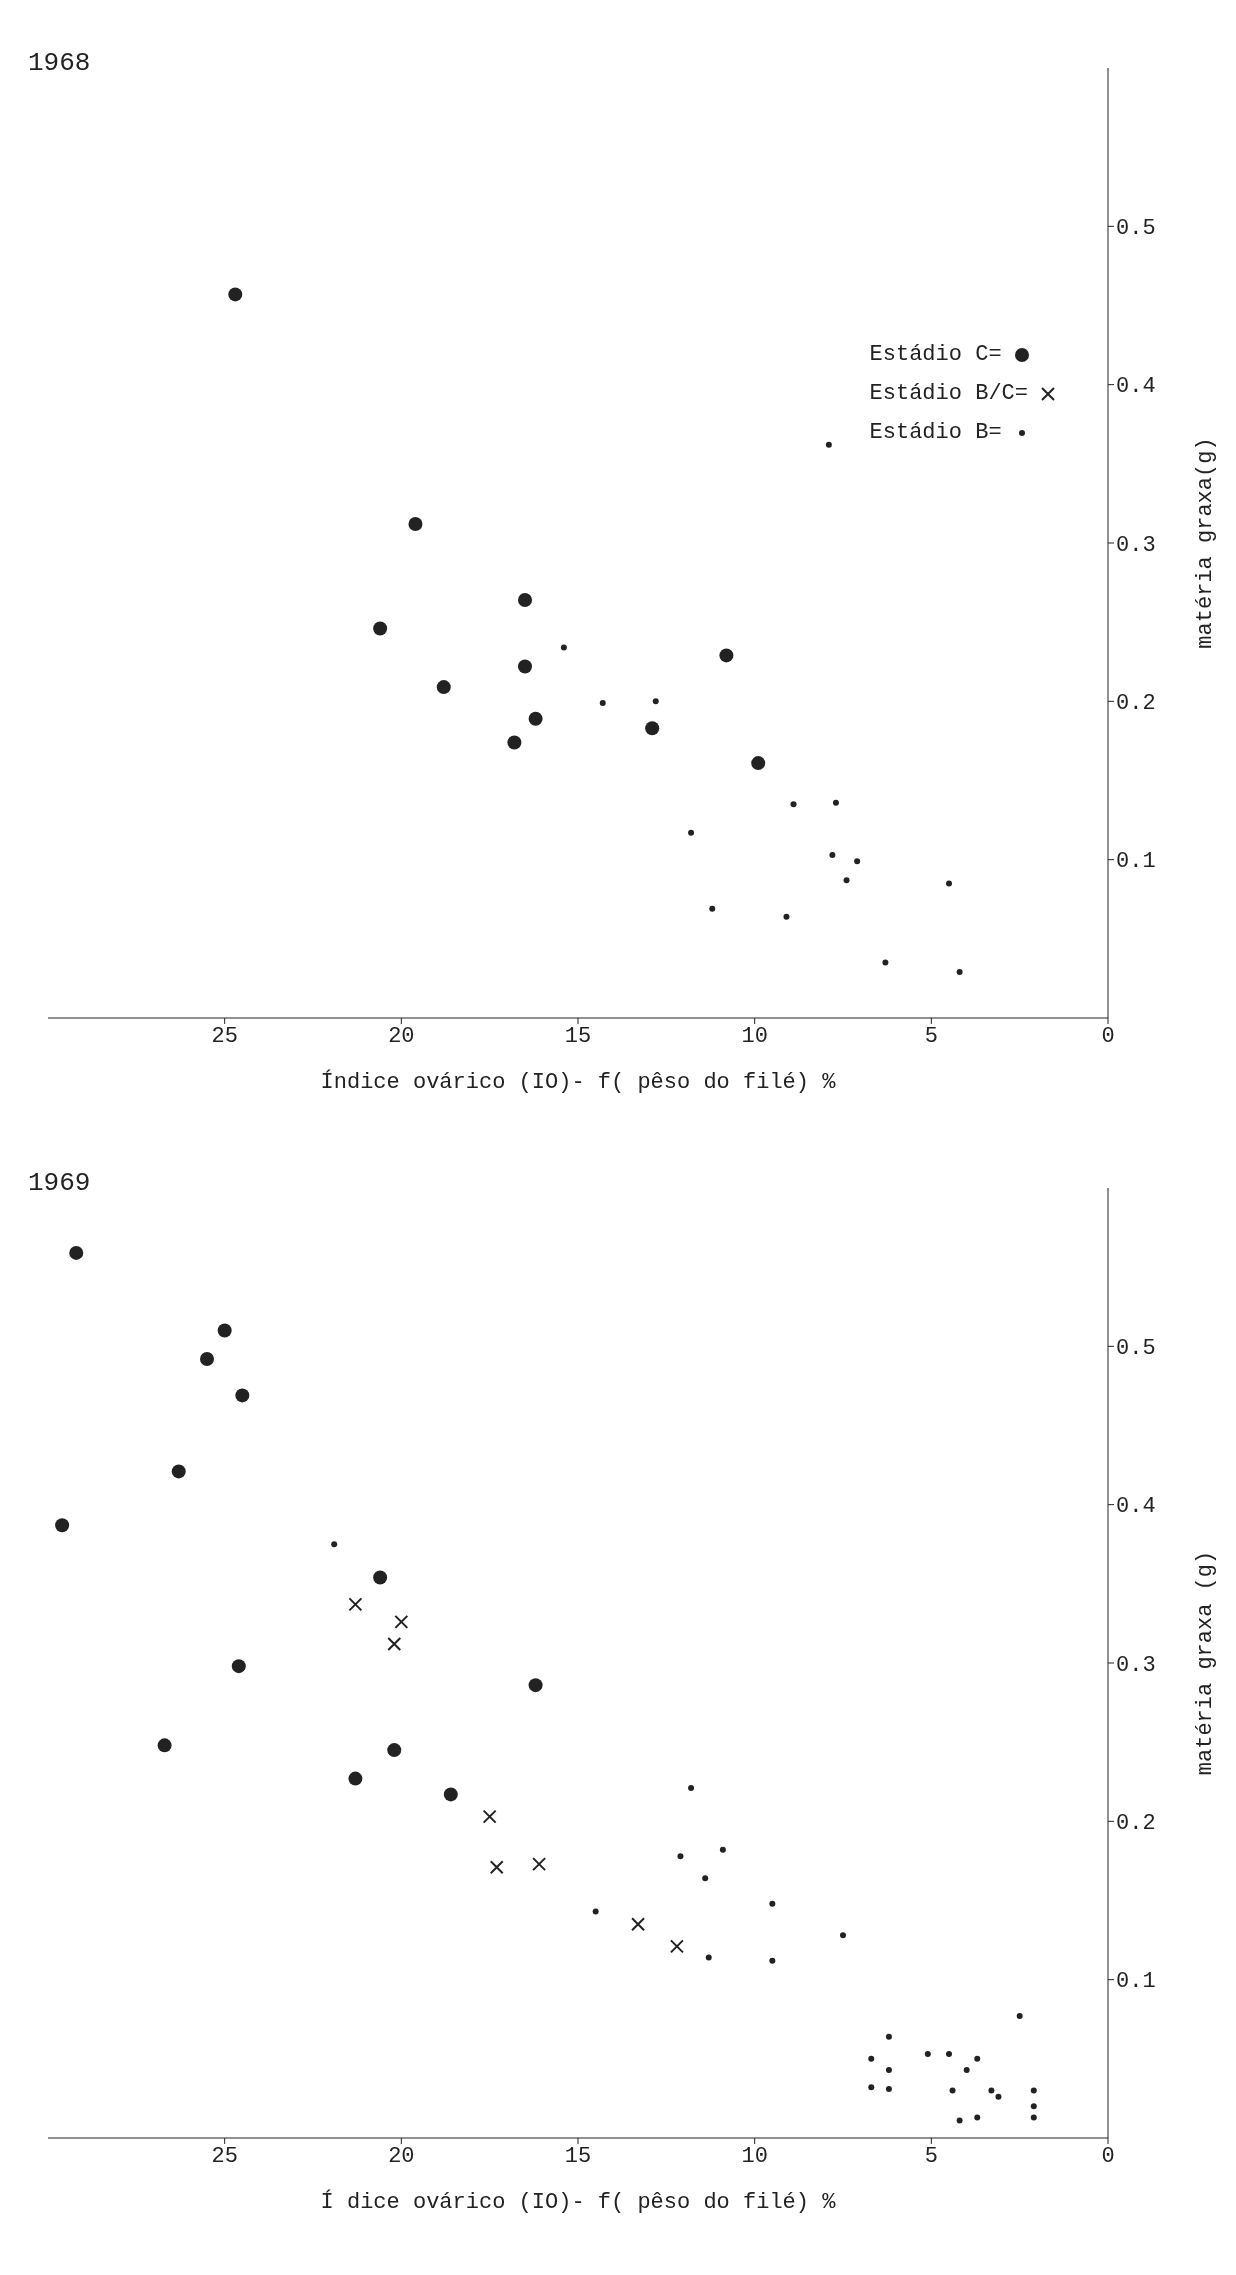 The height and width of the screenshot is (2275, 1236). What do you see at coordinates (1108, 2156) in the screenshot?
I see `x-tick-label: 0` at bounding box center [1108, 2156].